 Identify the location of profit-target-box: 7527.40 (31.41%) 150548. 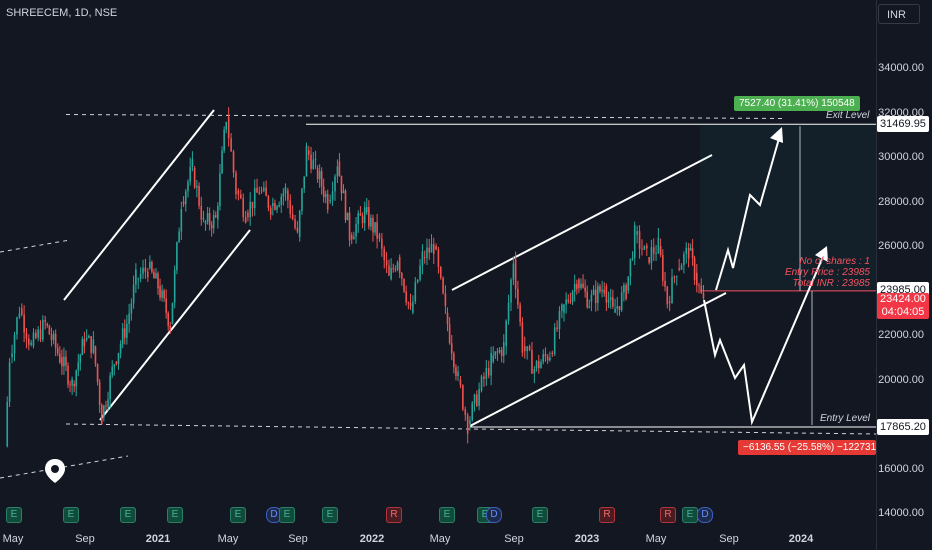
(797, 103).